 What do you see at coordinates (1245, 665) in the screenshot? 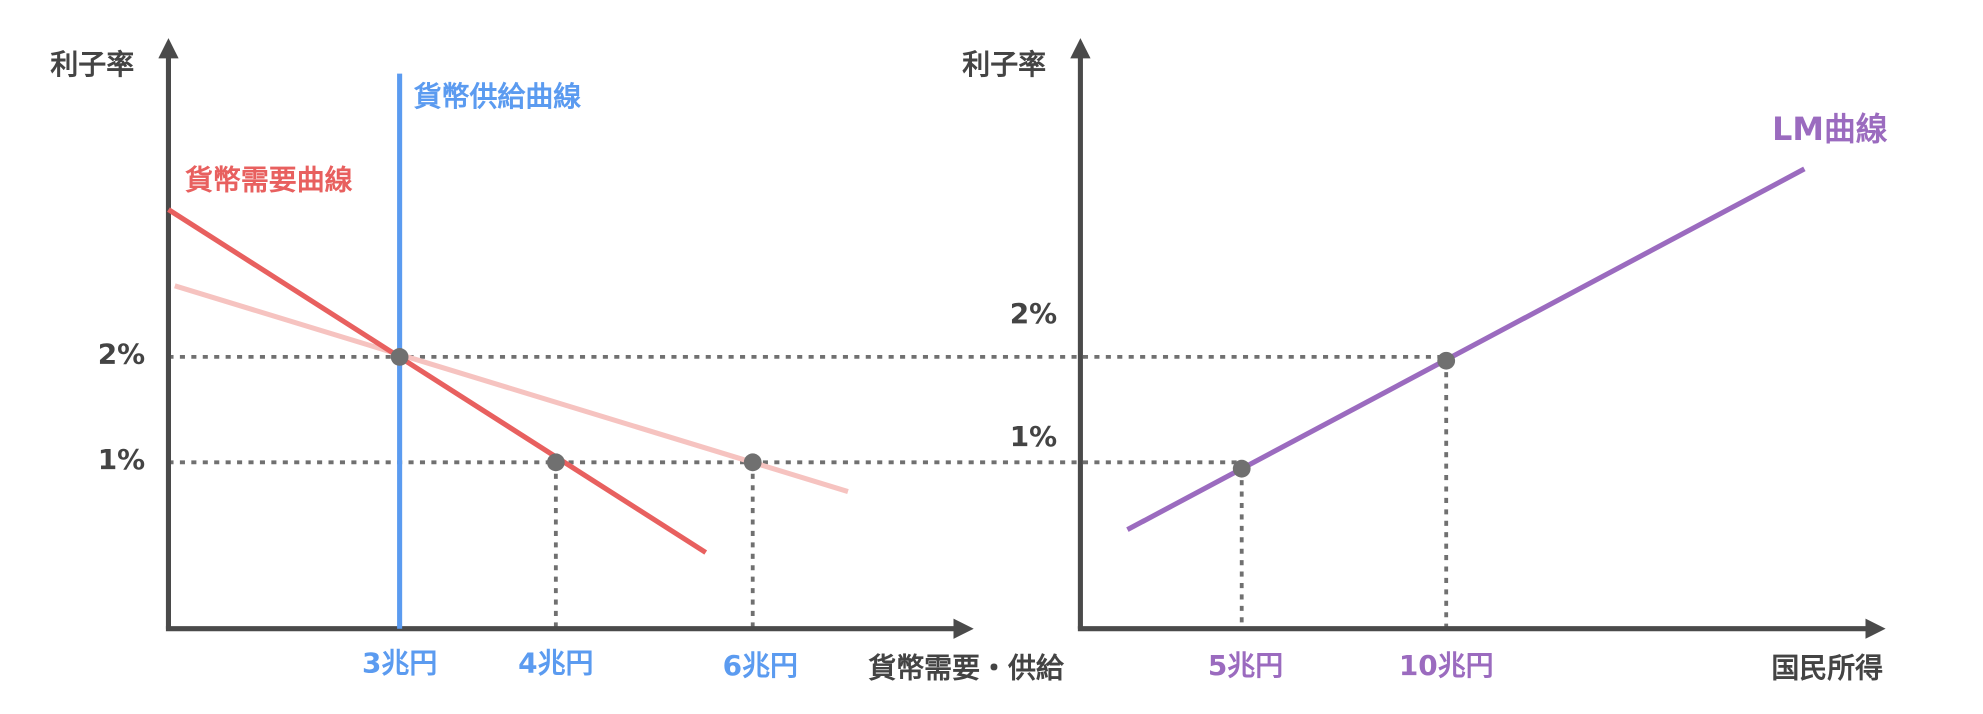
I see `x-tick-label: 5兆円` at bounding box center [1245, 665].